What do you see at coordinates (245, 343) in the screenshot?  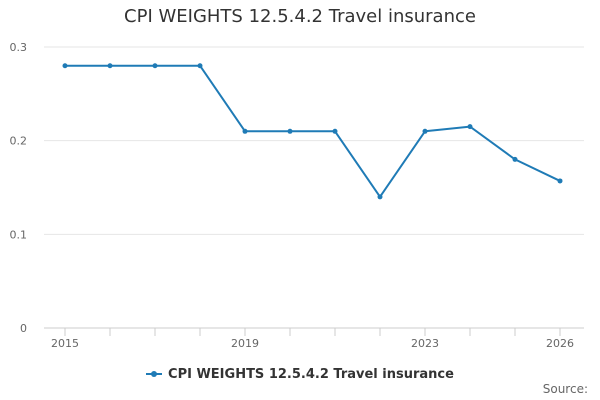 I see `x-tick-label: 2019` at bounding box center [245, 343].